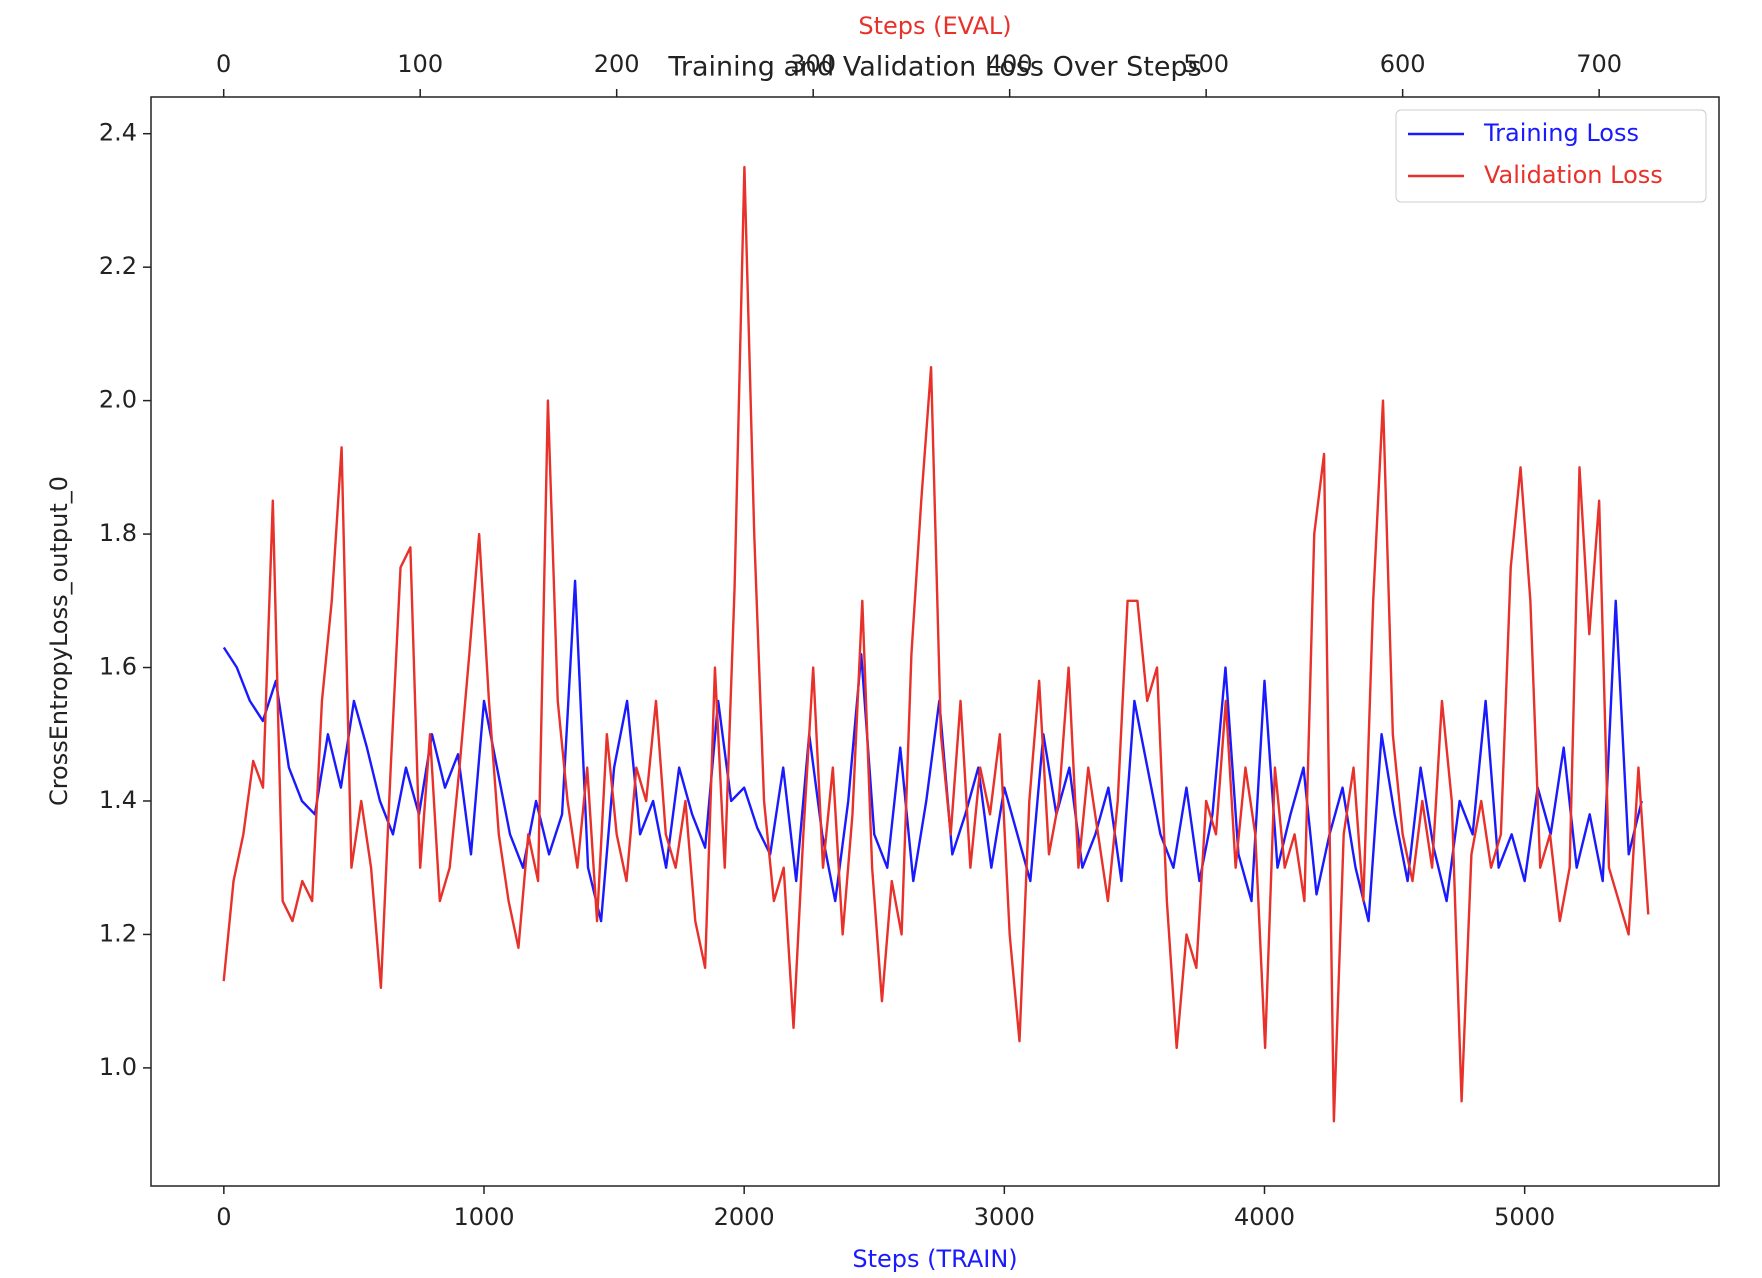  What do you see at coordinates (813, 64) in the screenshot?
I see `x2-tick-label: 300` at bounding box center [813, 64].